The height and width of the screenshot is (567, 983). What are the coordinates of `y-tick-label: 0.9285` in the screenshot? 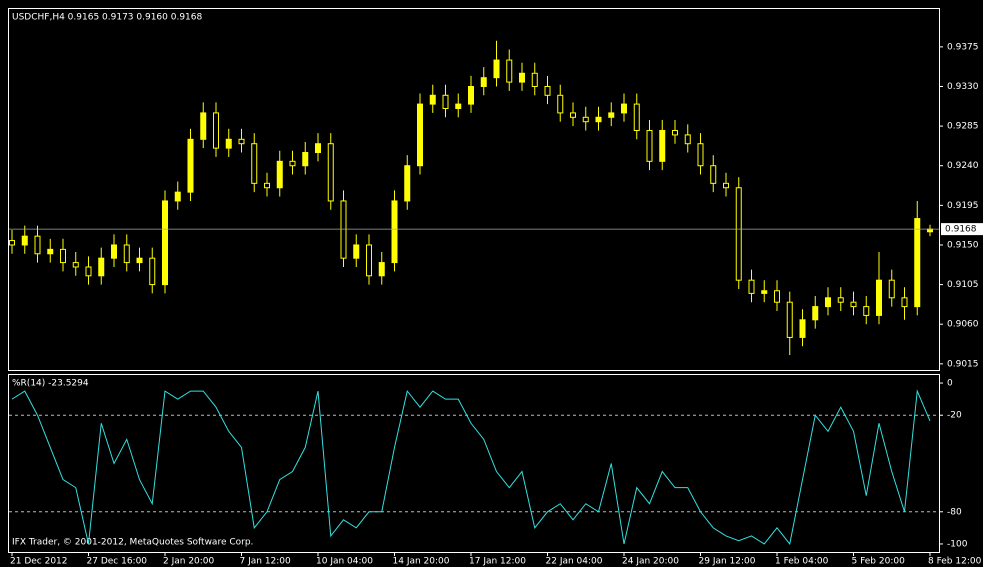 It's located at (963, 127).